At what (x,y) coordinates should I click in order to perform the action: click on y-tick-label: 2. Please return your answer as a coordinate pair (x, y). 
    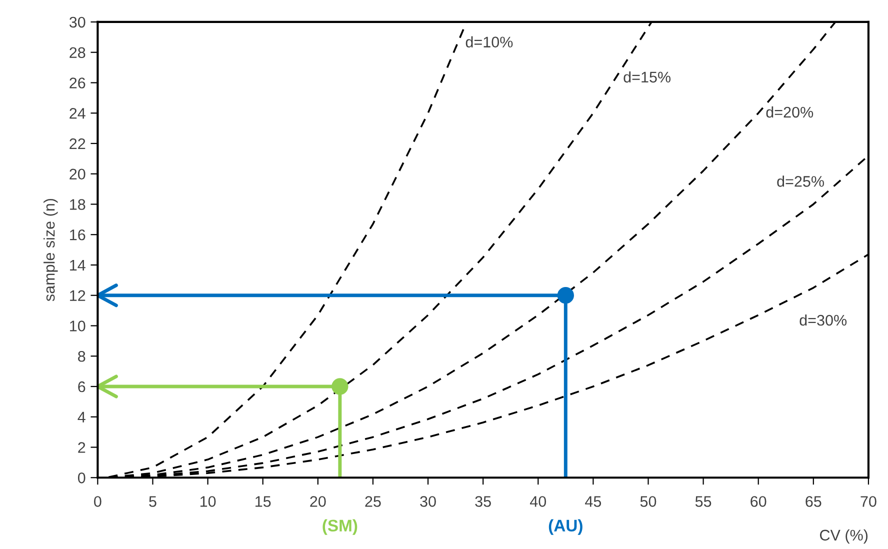
    Looking at the image, I should click on (82, 447).